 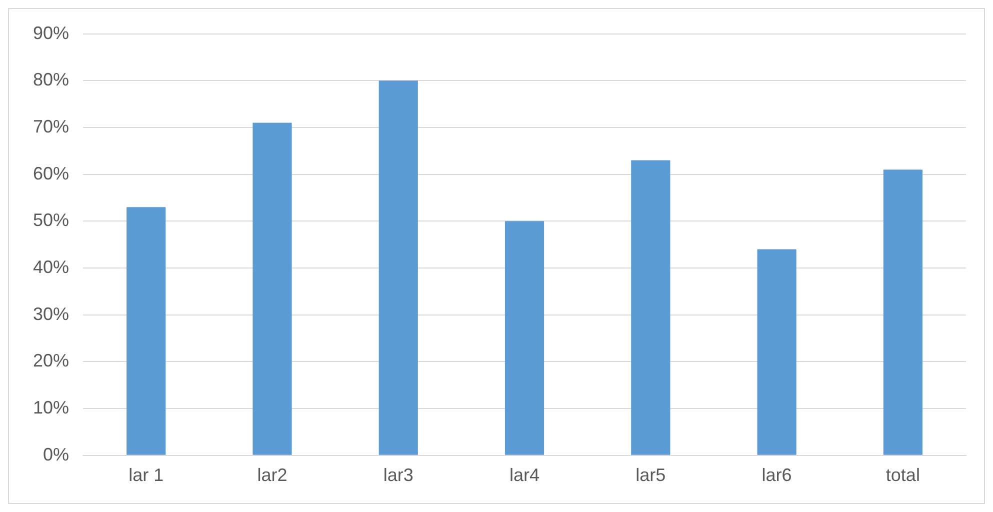 I want to click on x-tick-label: lar5, so click(x=651, y=475).